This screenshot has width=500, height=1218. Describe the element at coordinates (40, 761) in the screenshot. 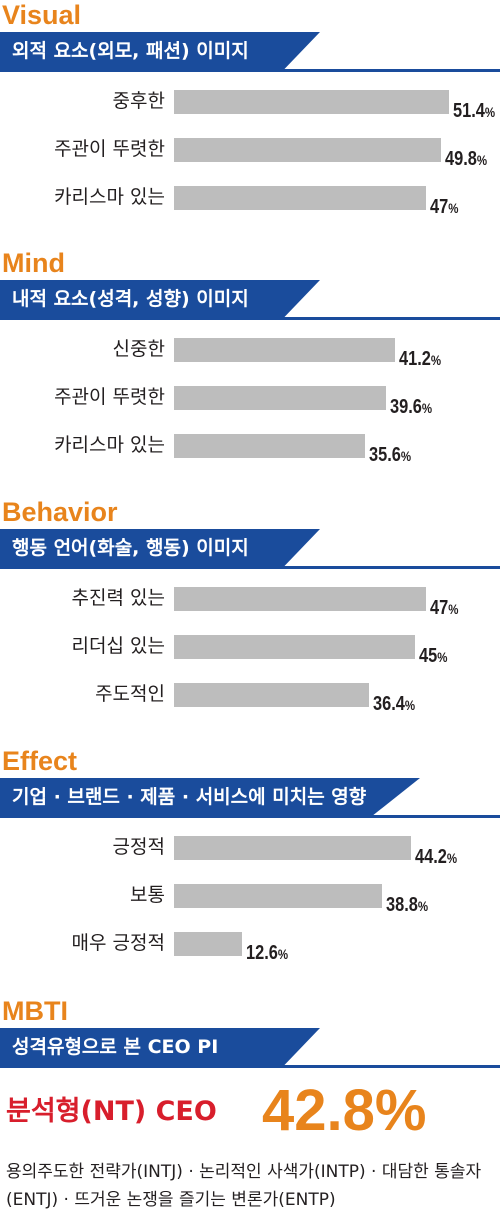

I see `section-title: Effect` at that location.